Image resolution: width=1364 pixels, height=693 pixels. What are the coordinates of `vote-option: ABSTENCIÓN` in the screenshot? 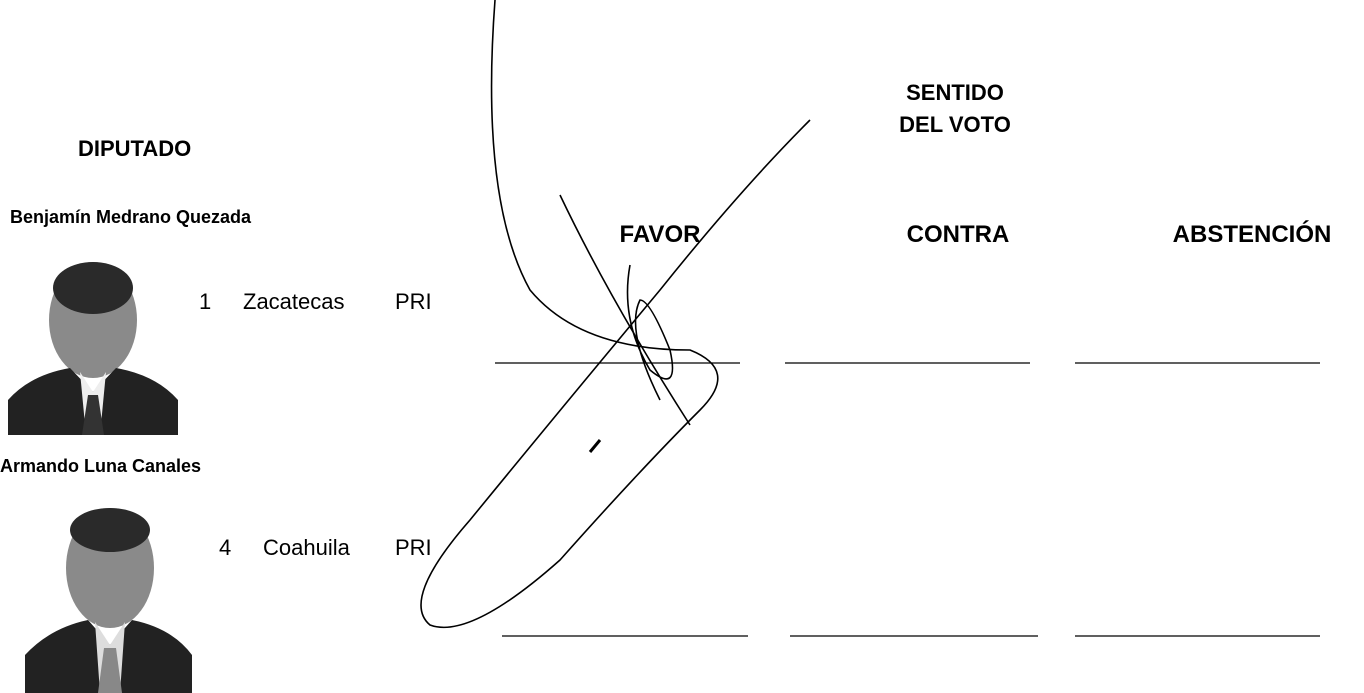 It's located at (1252, 234).